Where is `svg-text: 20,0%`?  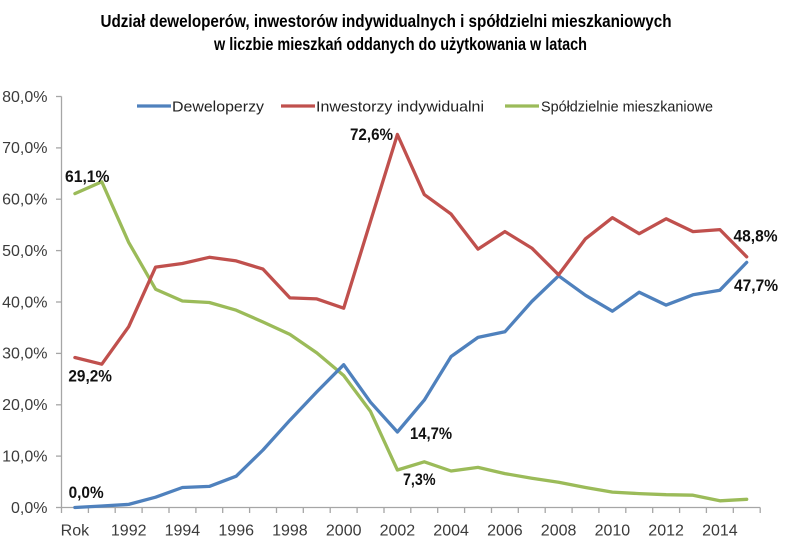
svg-text: 20,0% is located at coordinates (24, 405).